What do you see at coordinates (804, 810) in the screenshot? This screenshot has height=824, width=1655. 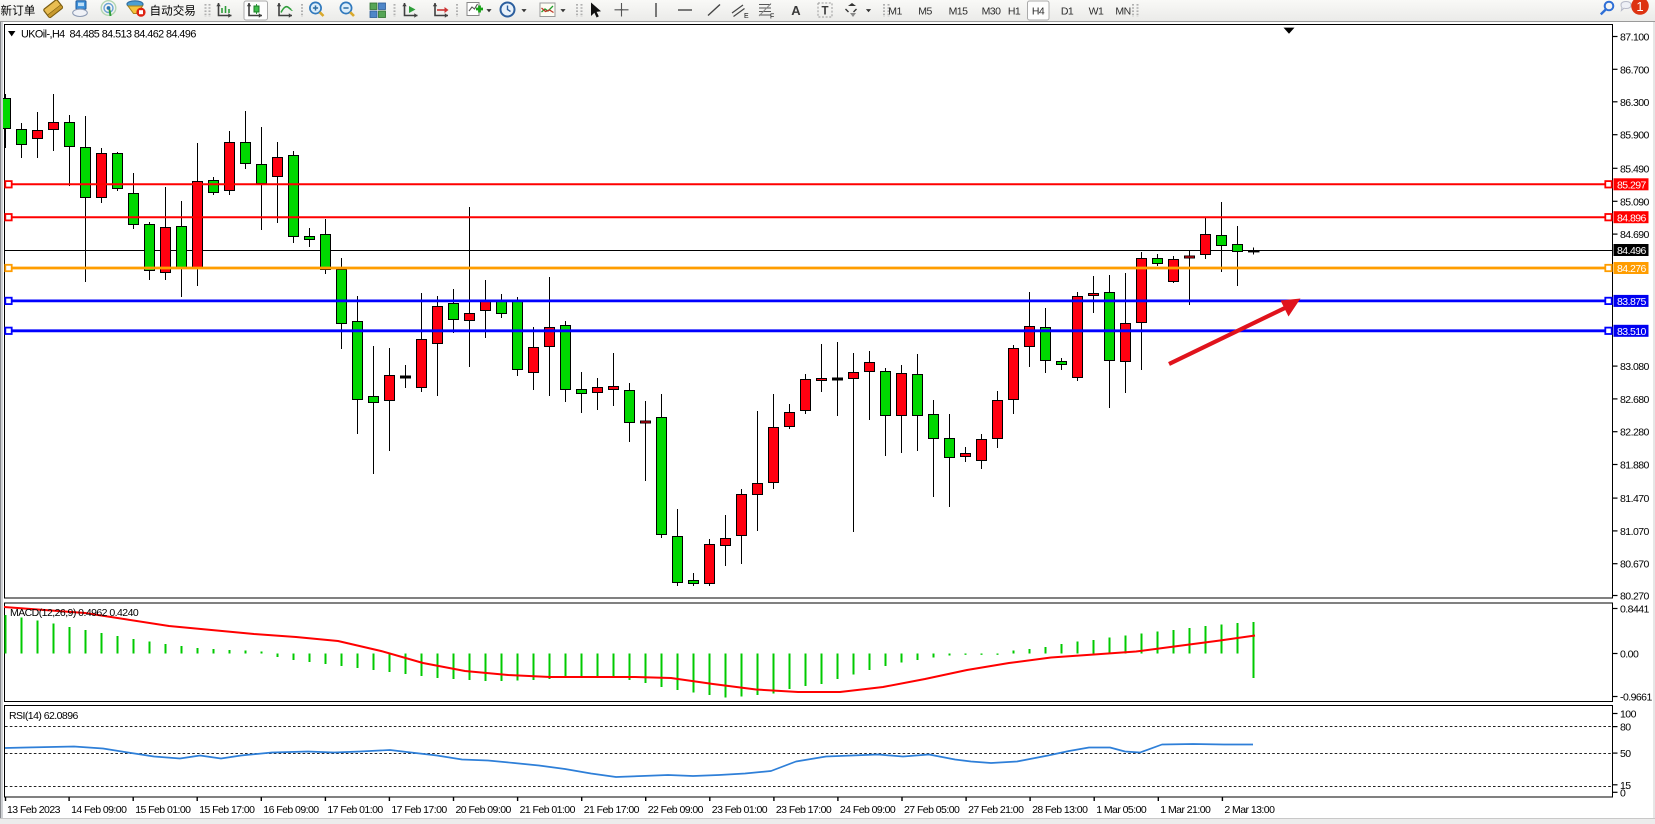 I see `svg-text: 23 Feb 17:00` at bounding box center [804, 810].